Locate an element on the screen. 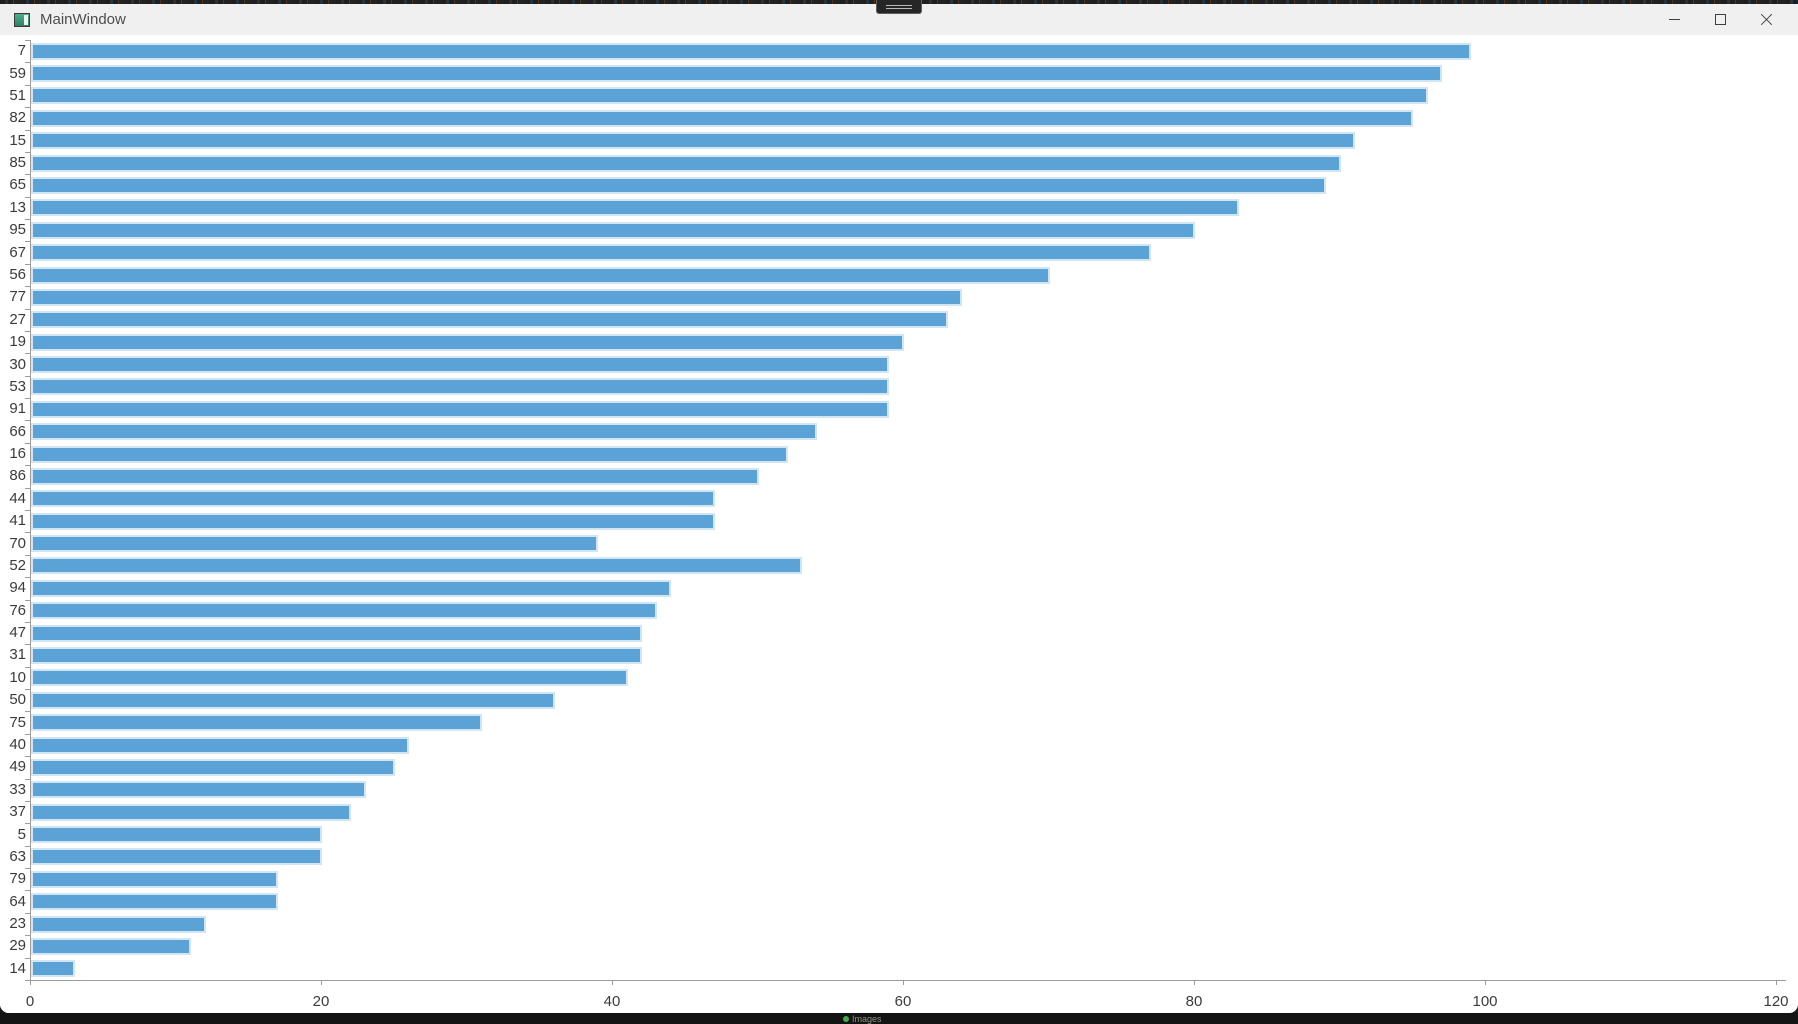  y-axis-label: 33 is located at coordinates (17, 789).